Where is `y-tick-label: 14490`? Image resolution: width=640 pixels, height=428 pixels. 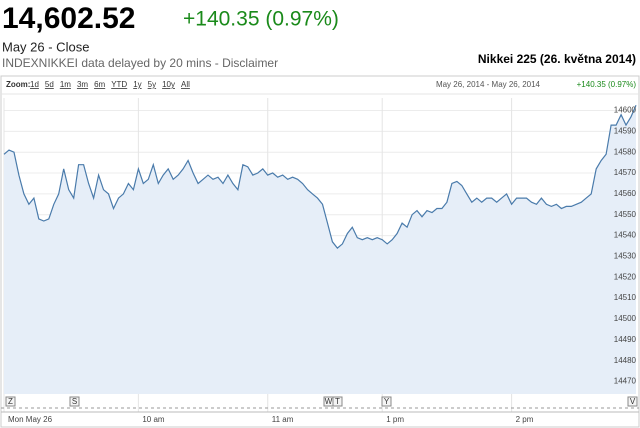 y-tick-label: 14490 is located at coordinates (625, 339).